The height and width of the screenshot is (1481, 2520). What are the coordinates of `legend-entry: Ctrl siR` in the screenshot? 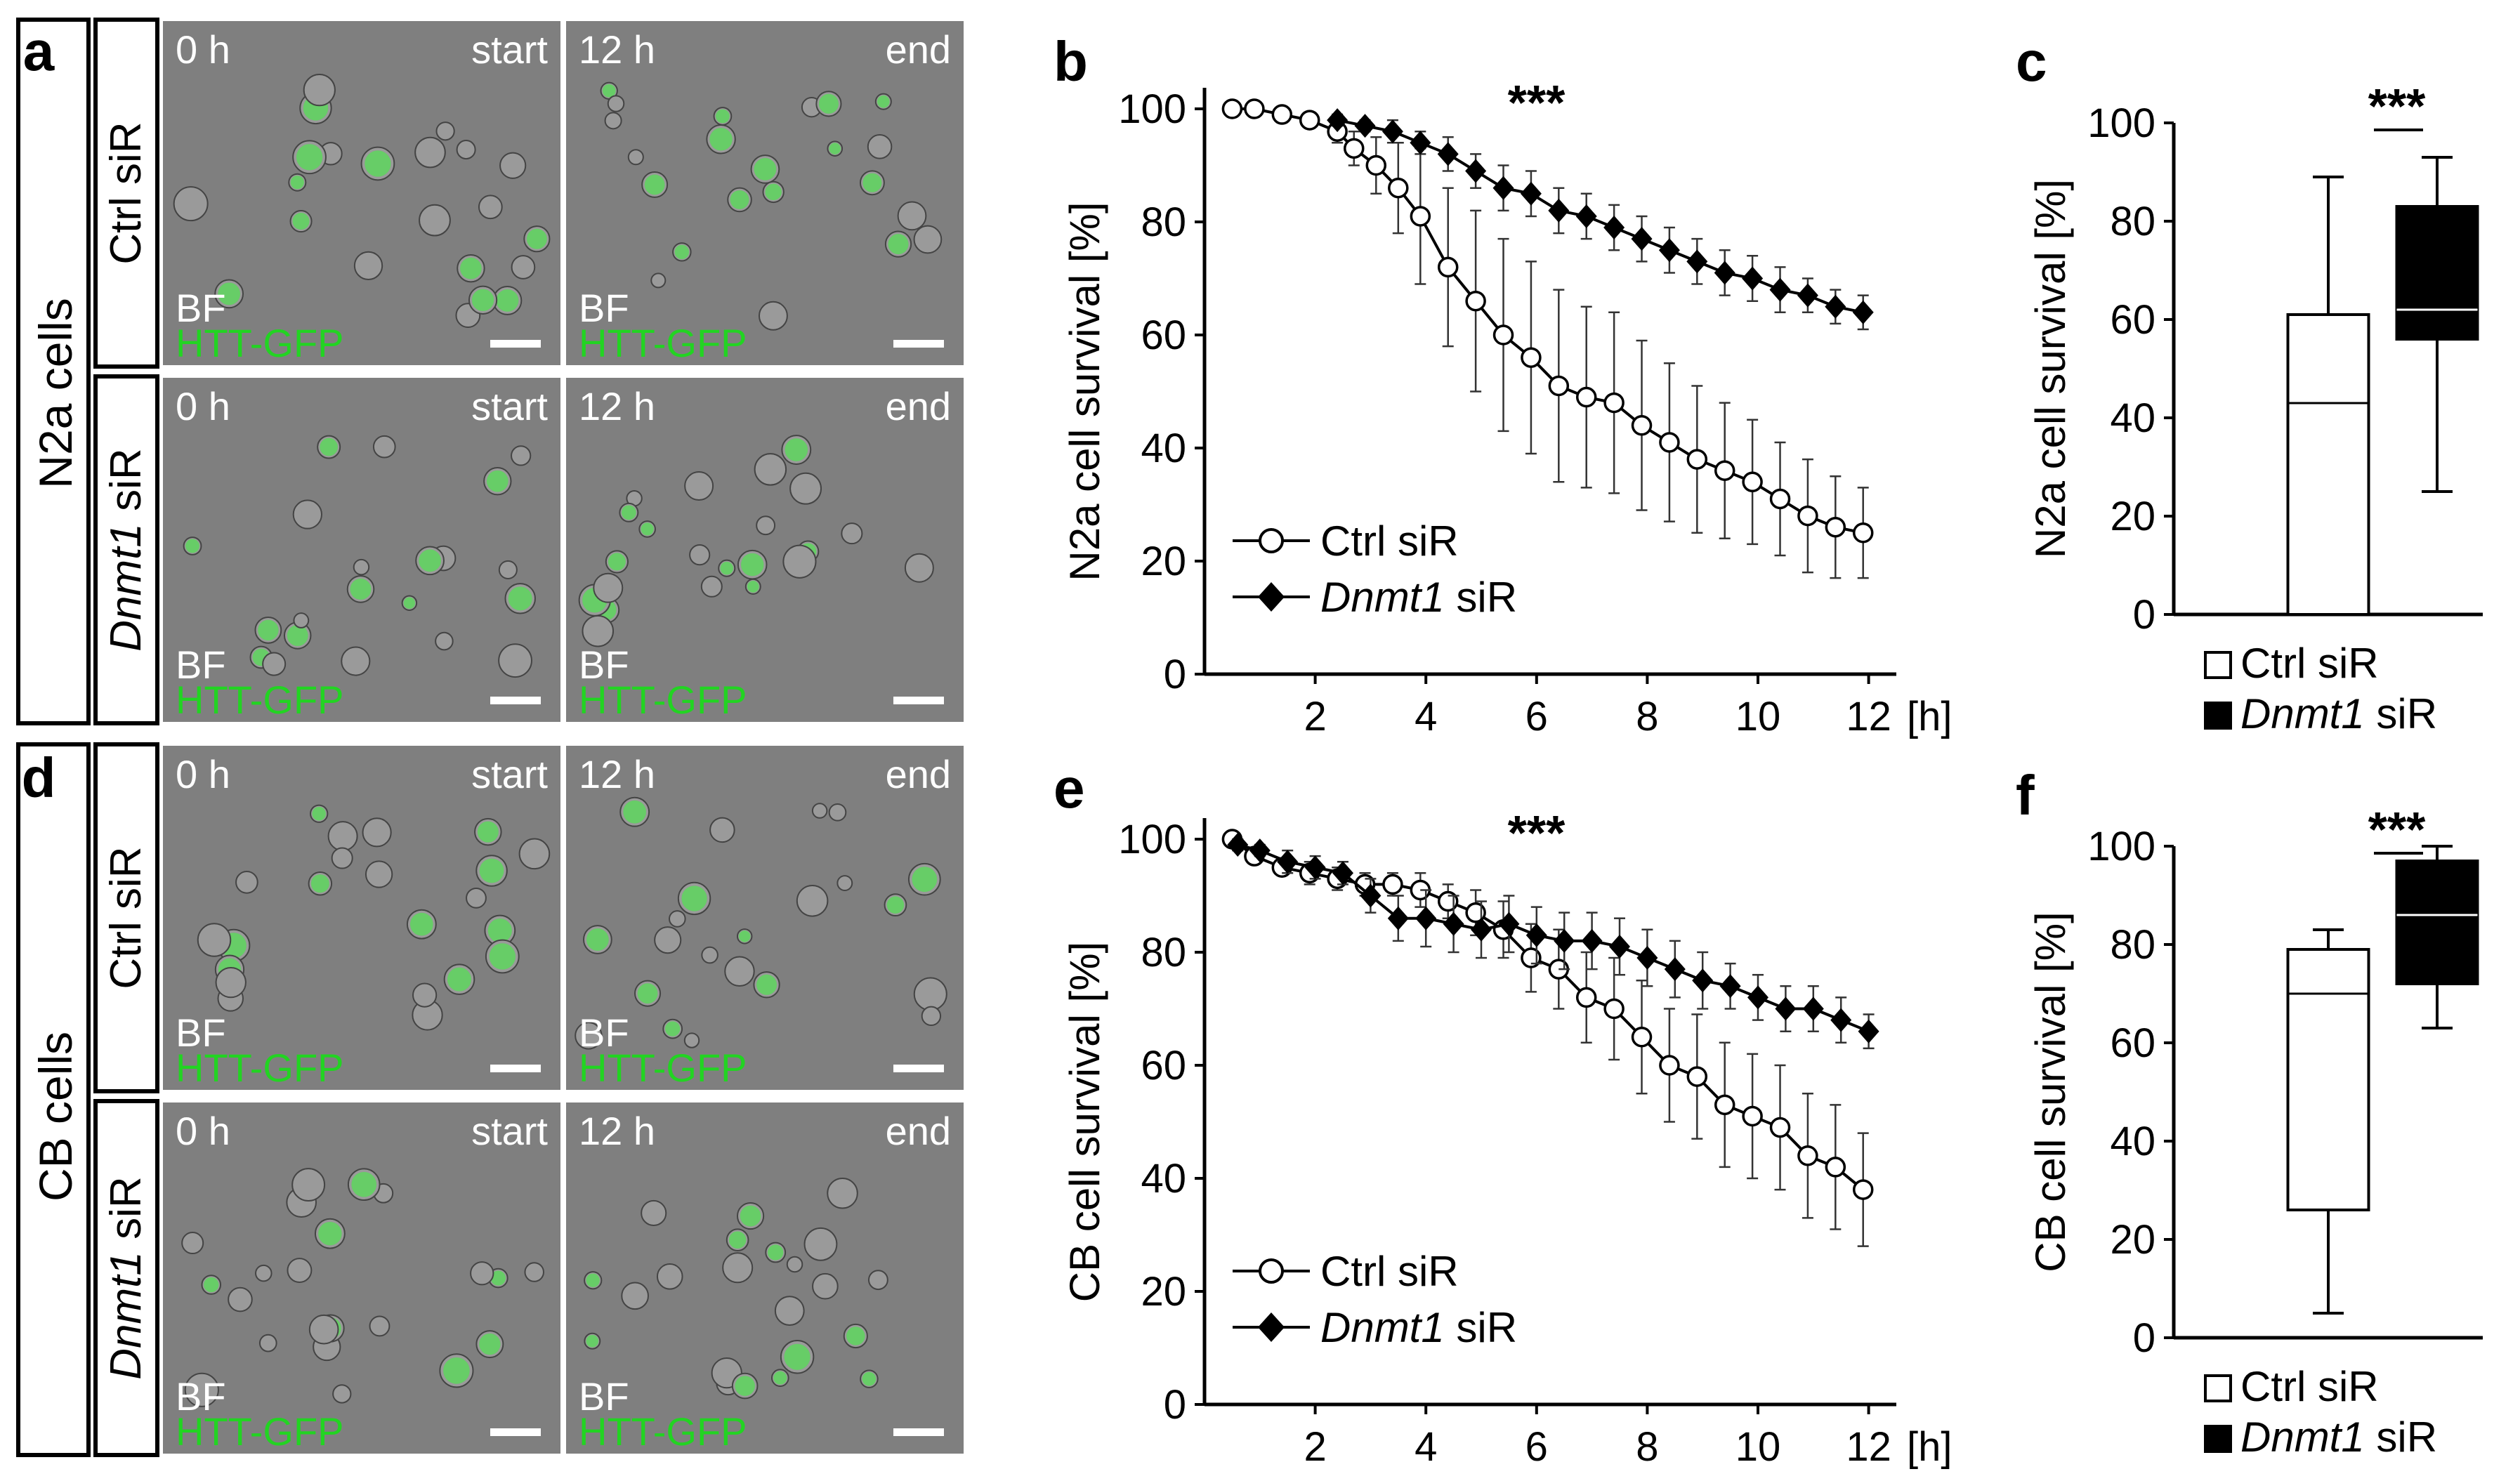 It's located at (1346, 1271).